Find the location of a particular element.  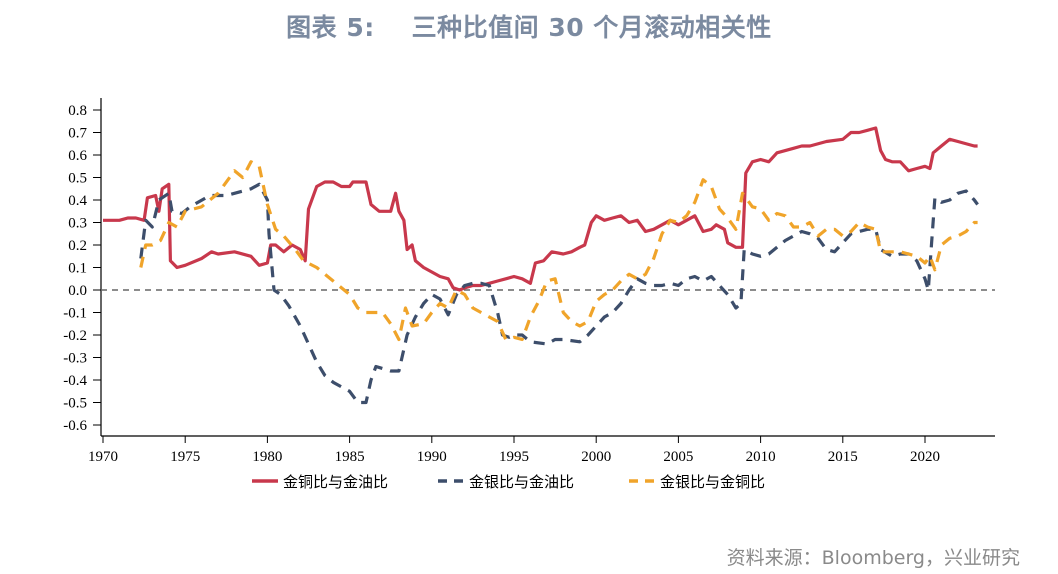

y-tick-label: 0.1 is located at coordinates (77, 269).